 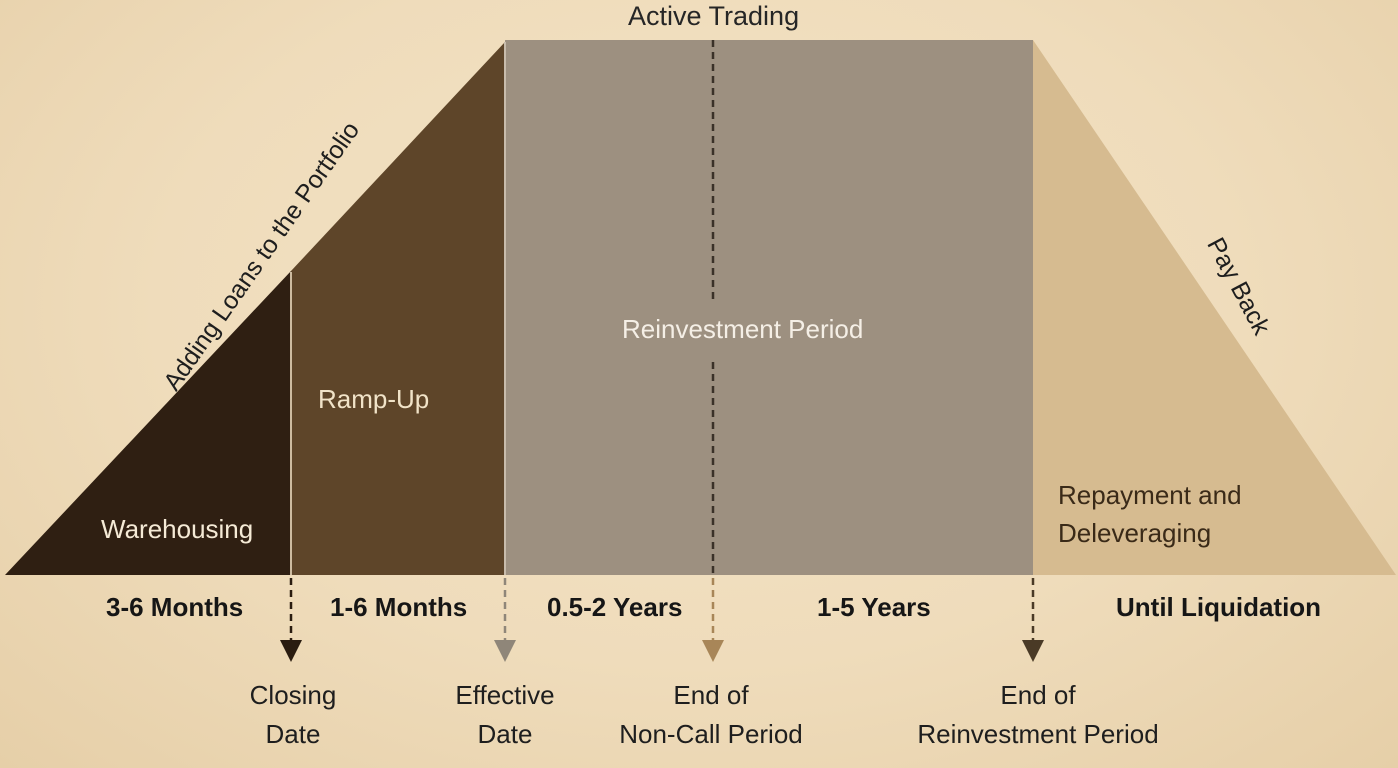 I want to click on milestone-line: Non-Call Period, so click(x=711, y=734).